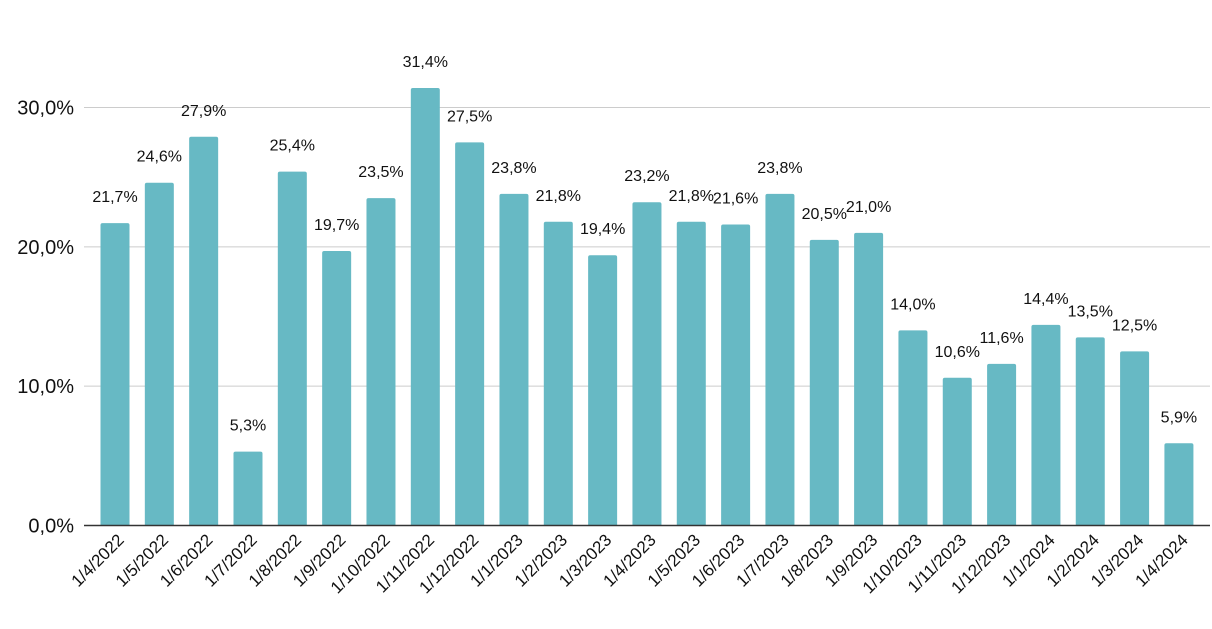 Image resolution: width=1212 pixels, height=629 pixels. Describe the element at coordinates (203, 111) in the screenshot. I see `data-label: 27,9%` at that location.